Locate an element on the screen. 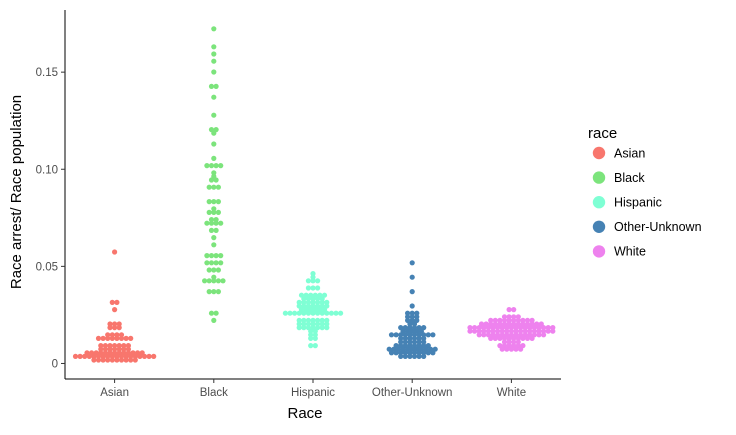 Image resolution: width=736 pixels, height=435 pixels. x-tick-label: Hispanic is located at coordinates (313, 393).